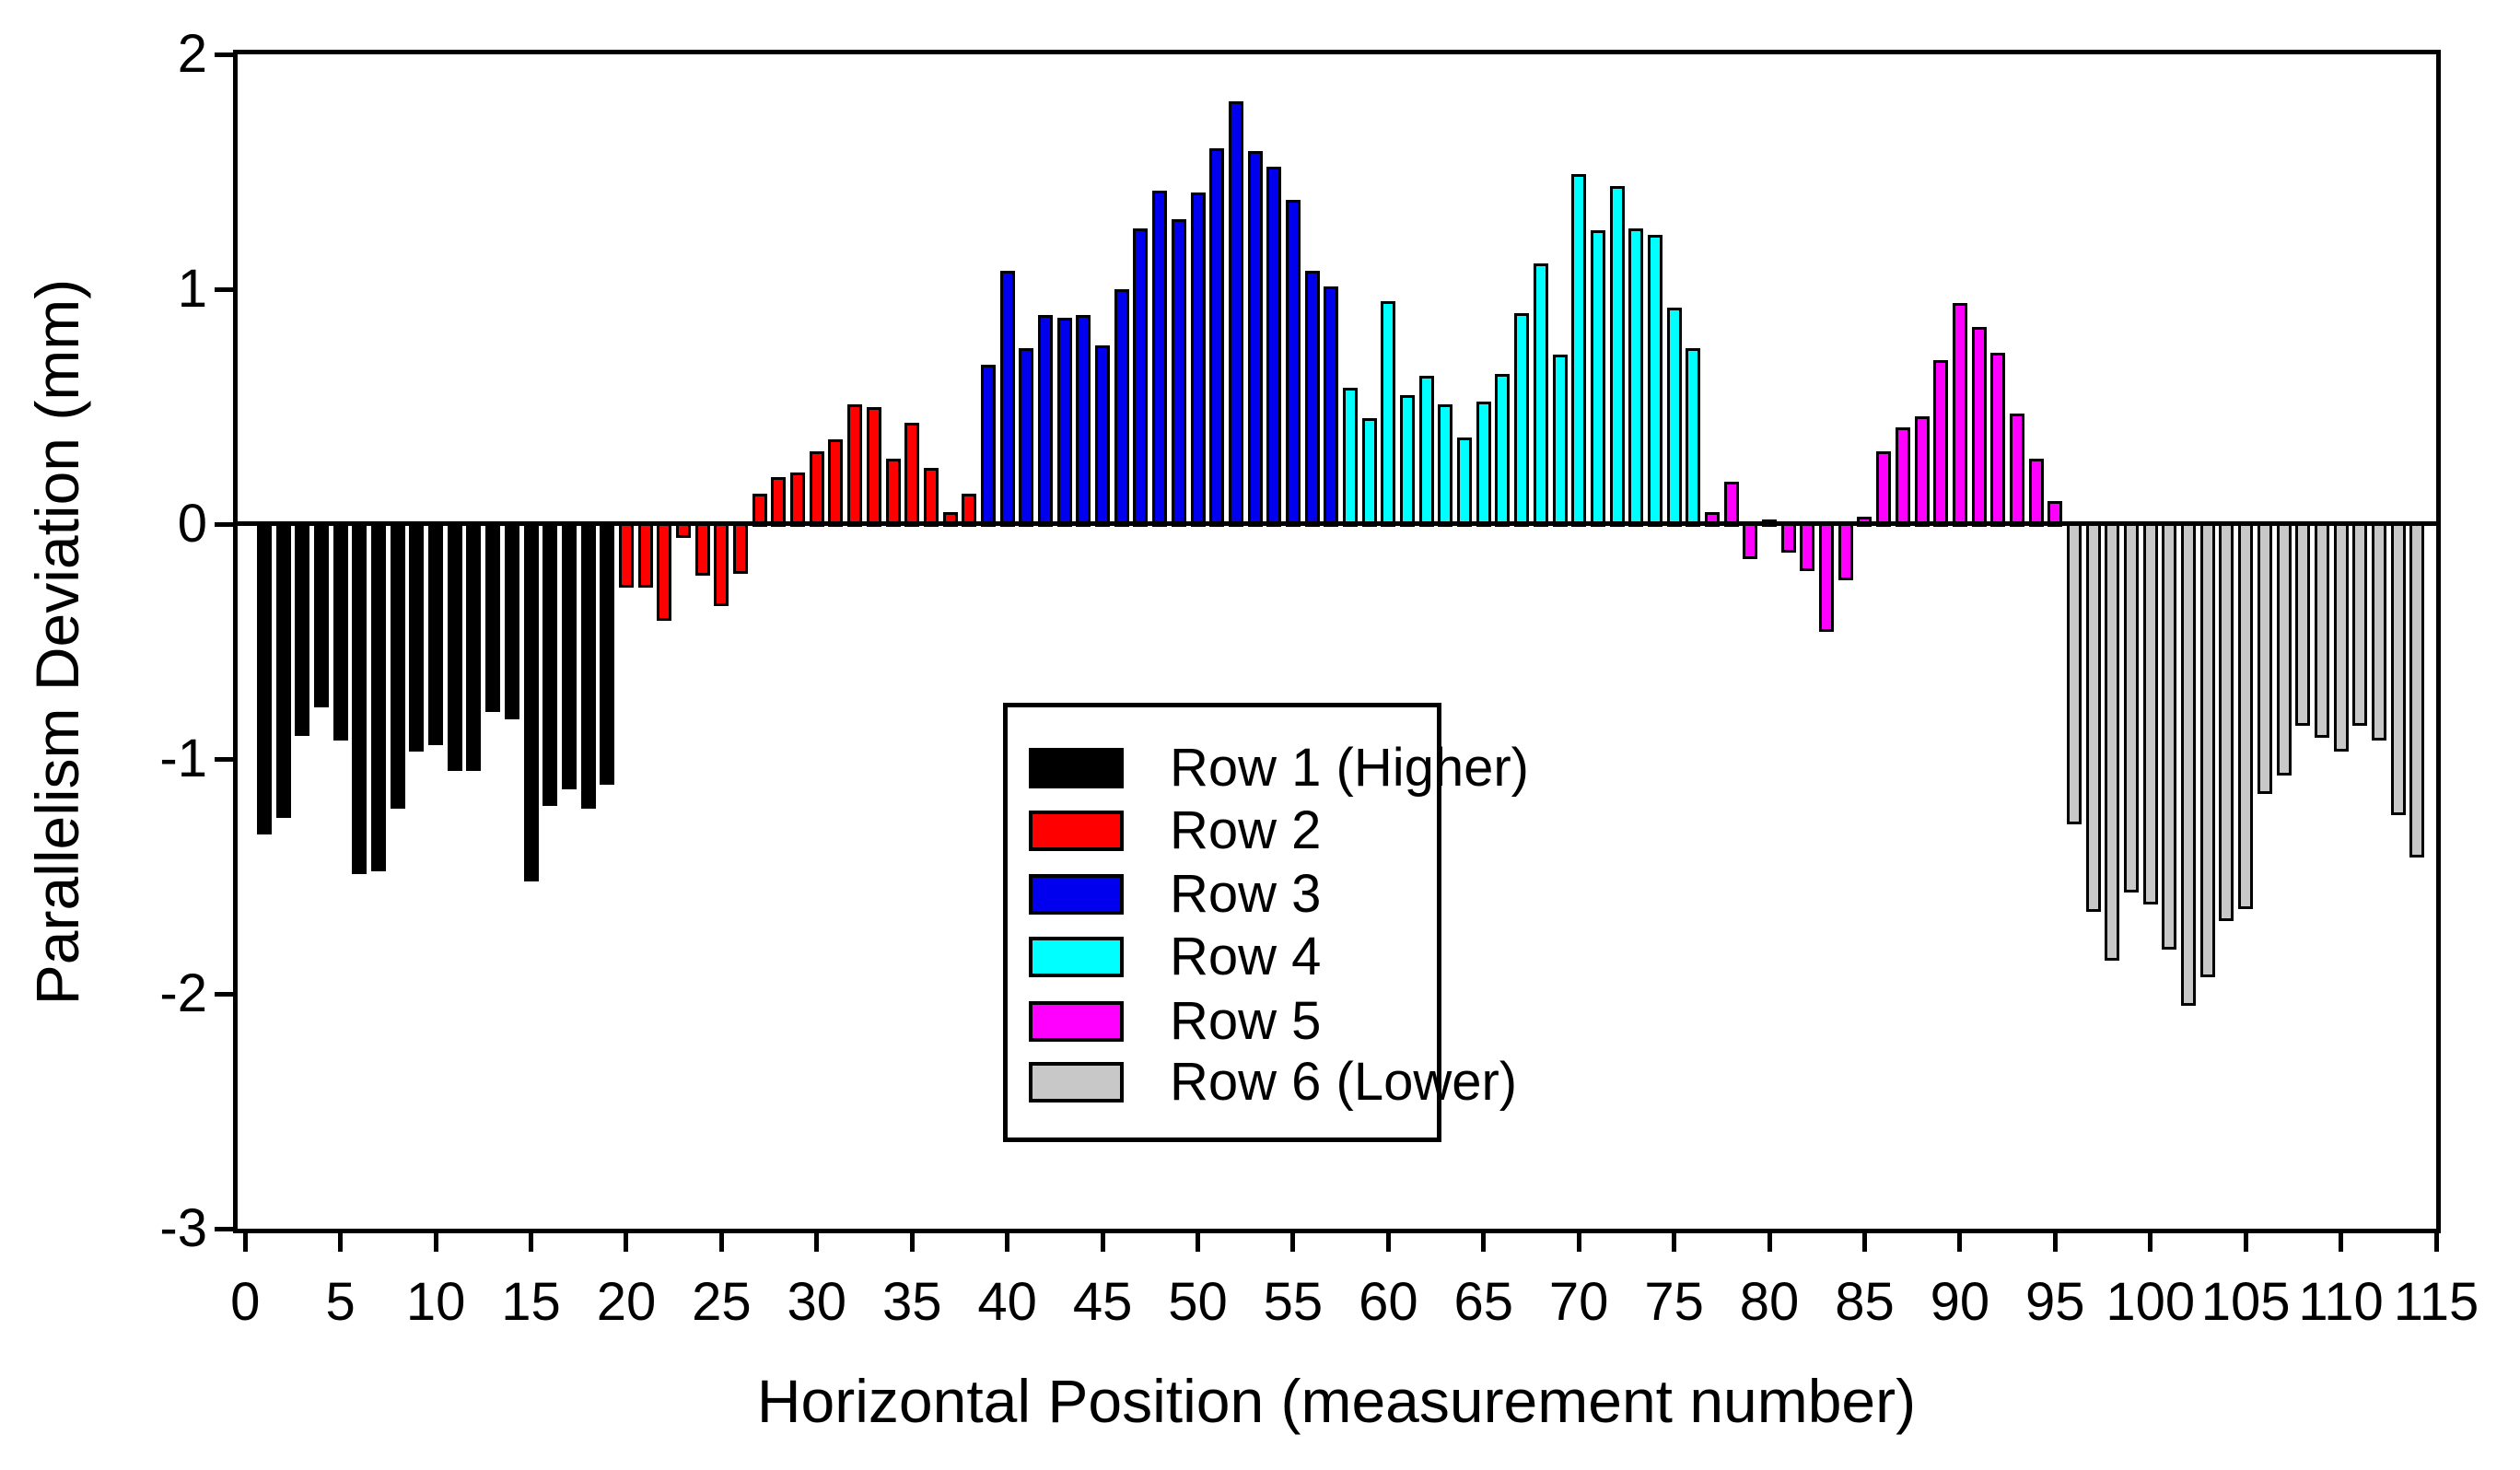 The width and height of the screenshot is (2520, 1470). What do you see at coordinates (1560, 441) in the screenshot?
I see `bar-row4-pos69` at bounding box center [1560, 441].